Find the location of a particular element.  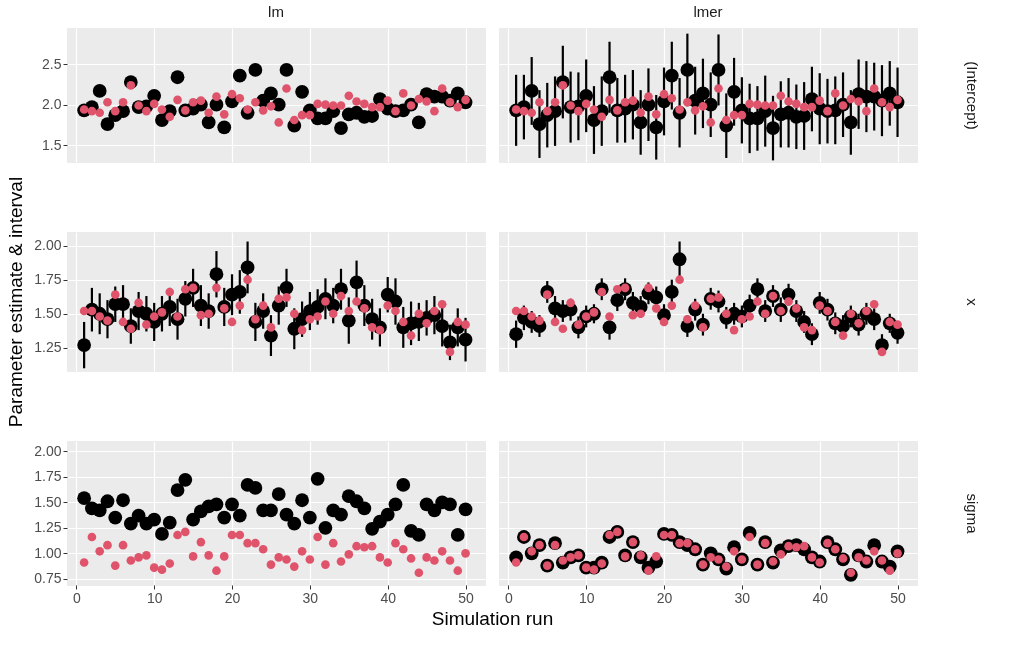

x-tick-label: 20 is located at coordinates (232, 597).